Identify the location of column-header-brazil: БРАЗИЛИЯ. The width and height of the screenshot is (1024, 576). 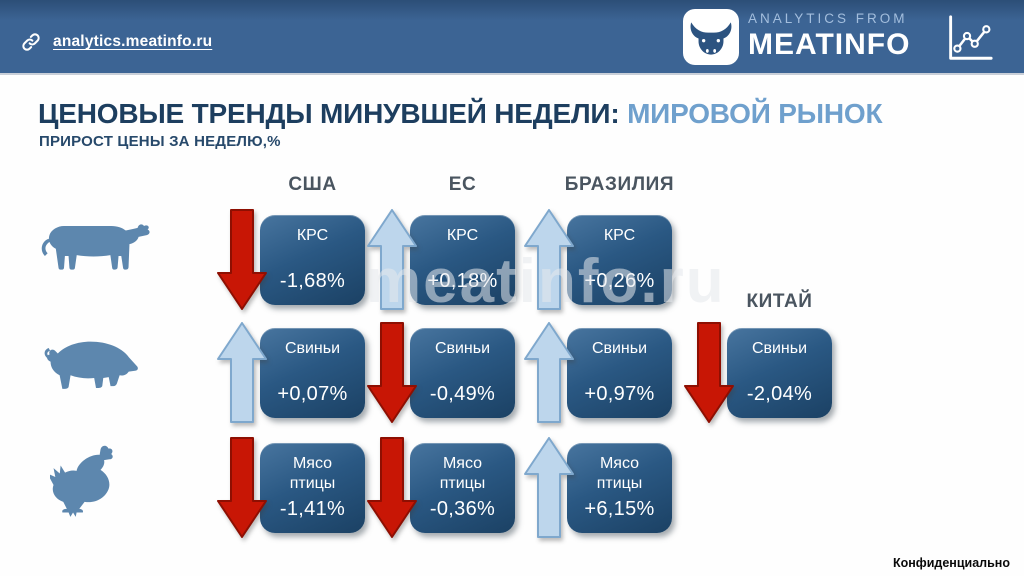
(619, 184).